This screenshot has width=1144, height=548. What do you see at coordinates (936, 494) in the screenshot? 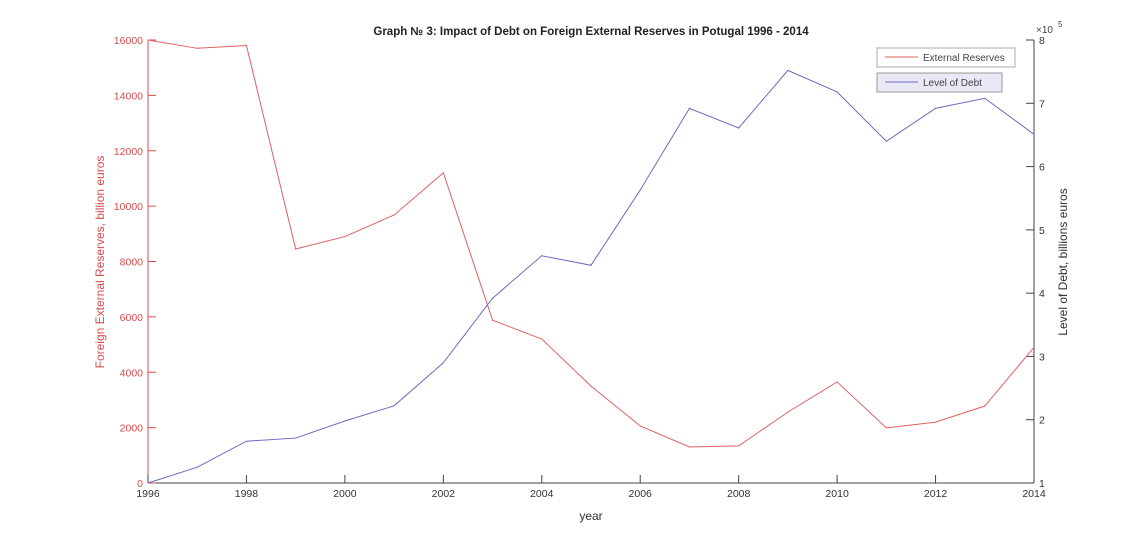
I see `x-tick-label: 2012` at bounding box center [936, 494].